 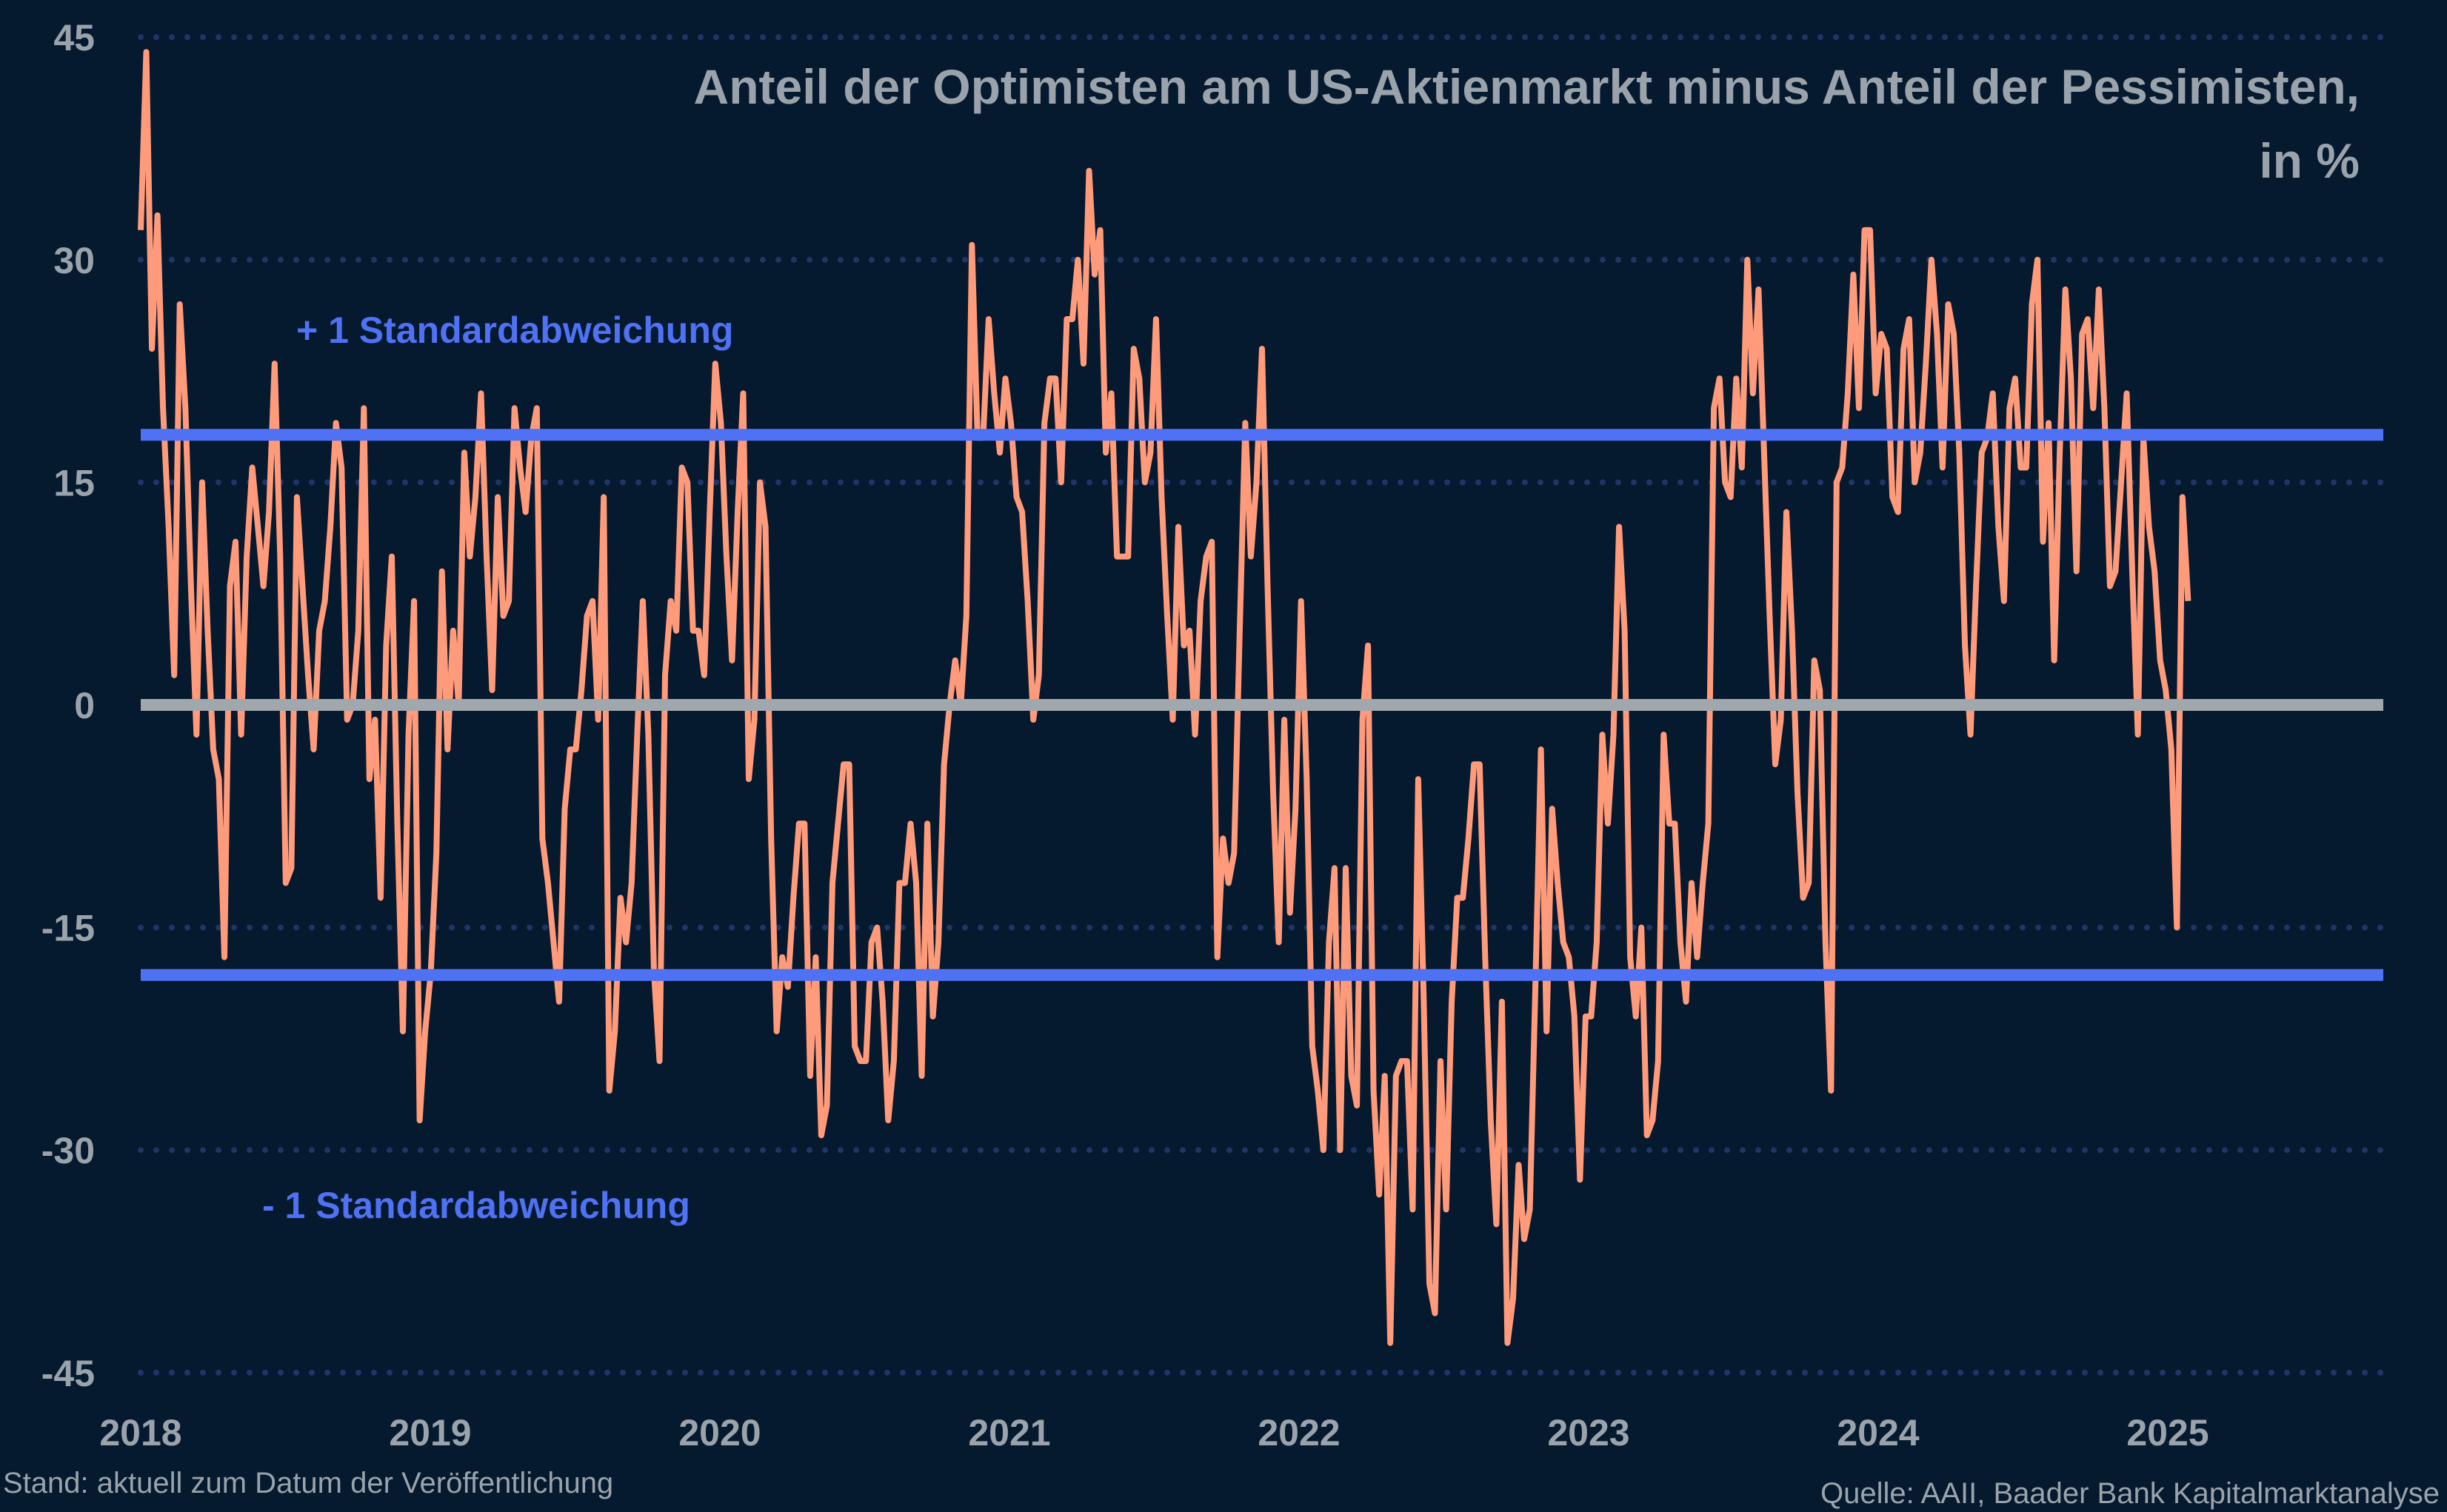 What do you see at coordinates (2309, 160) in the screenshot?
I see `chart-title-line2: in %` at bounding box center [2309, 160].